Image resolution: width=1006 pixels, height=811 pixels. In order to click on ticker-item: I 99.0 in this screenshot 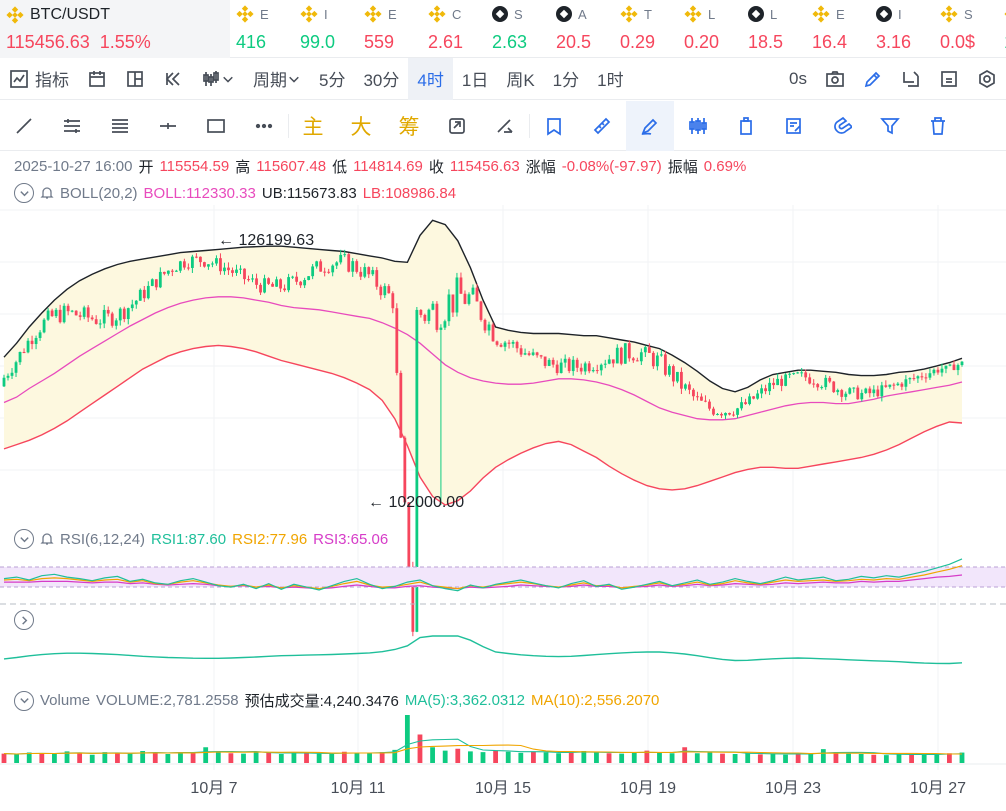, I will do `click(326, 29)`.